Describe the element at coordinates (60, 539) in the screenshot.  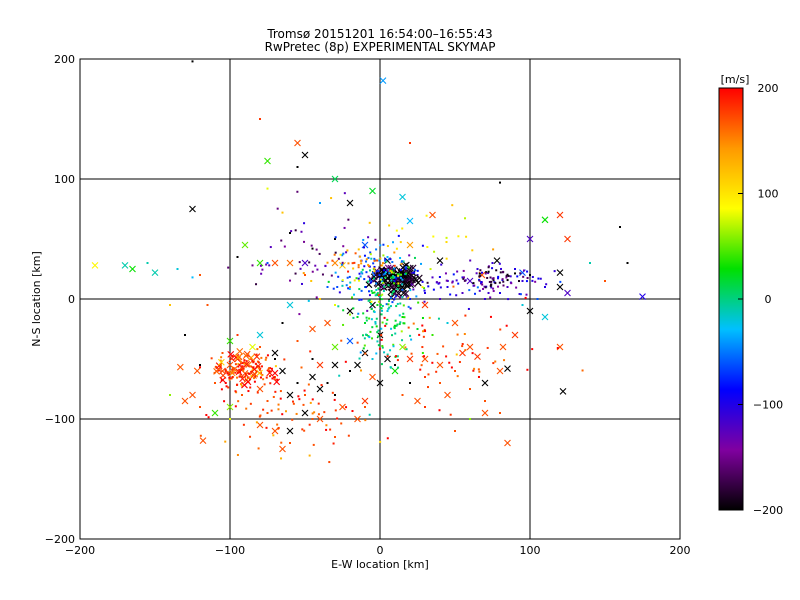
I see `y-tick-label: −200` at that location.